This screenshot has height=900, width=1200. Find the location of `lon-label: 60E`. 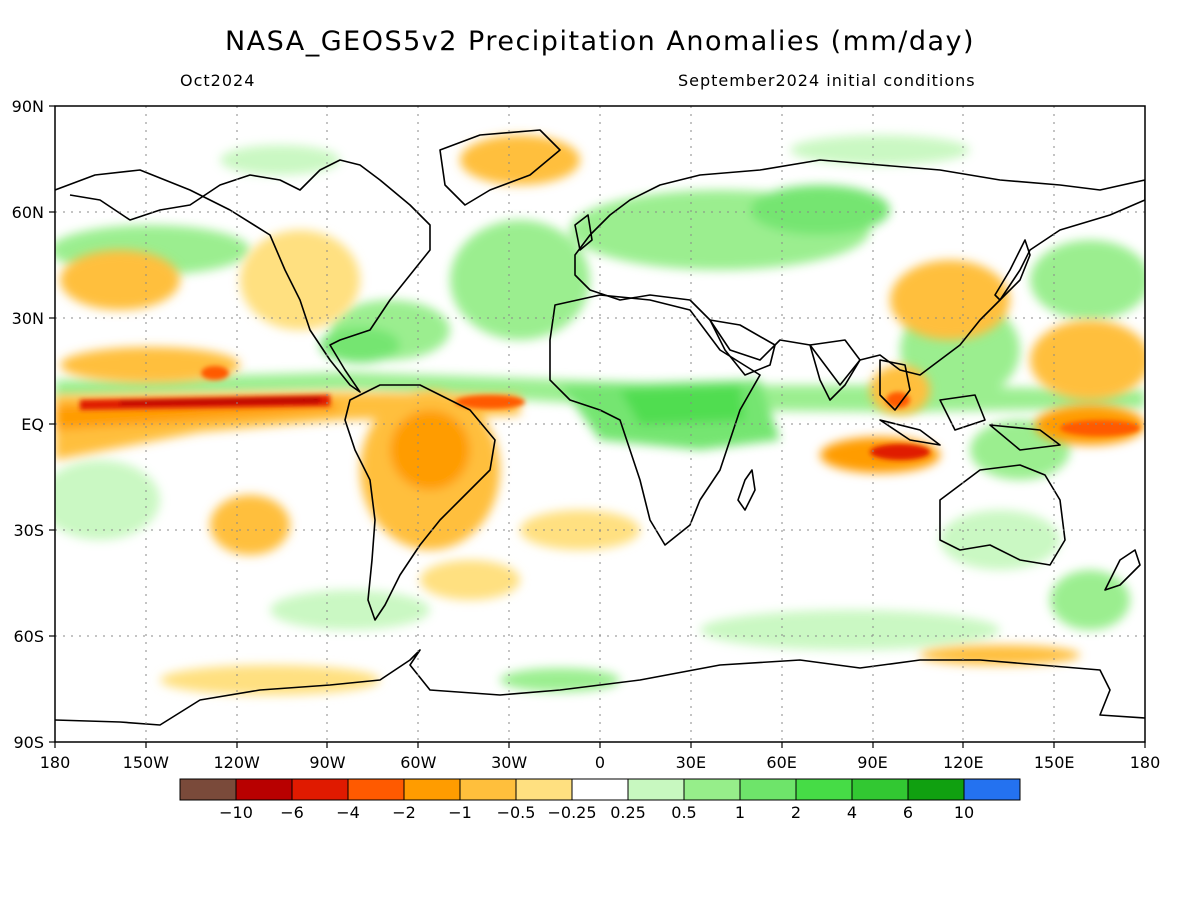

lon-label: 60E is located at coordinates (781, 762).